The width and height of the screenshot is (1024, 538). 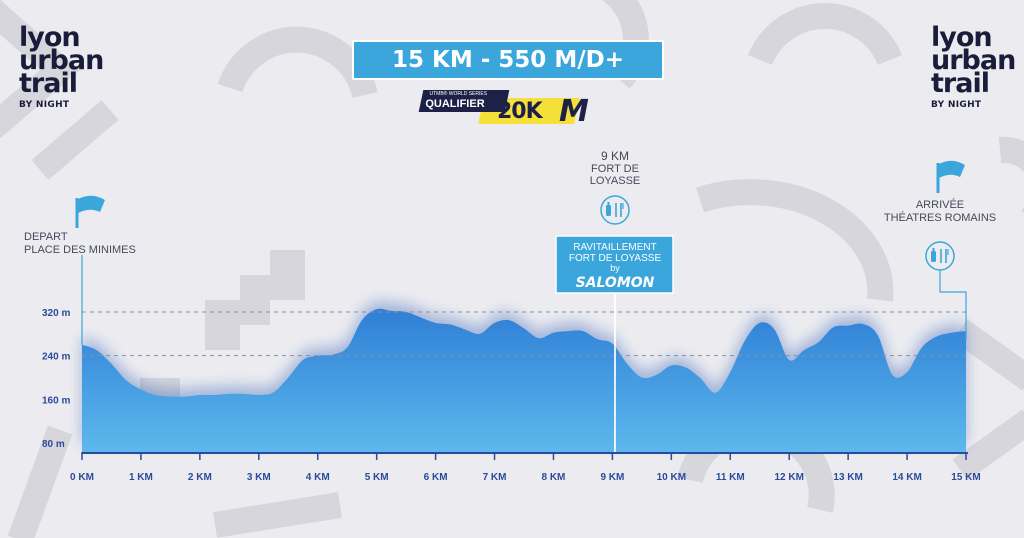 I want to click on y-tick-label: 320 m, so click(x=56, y=313).